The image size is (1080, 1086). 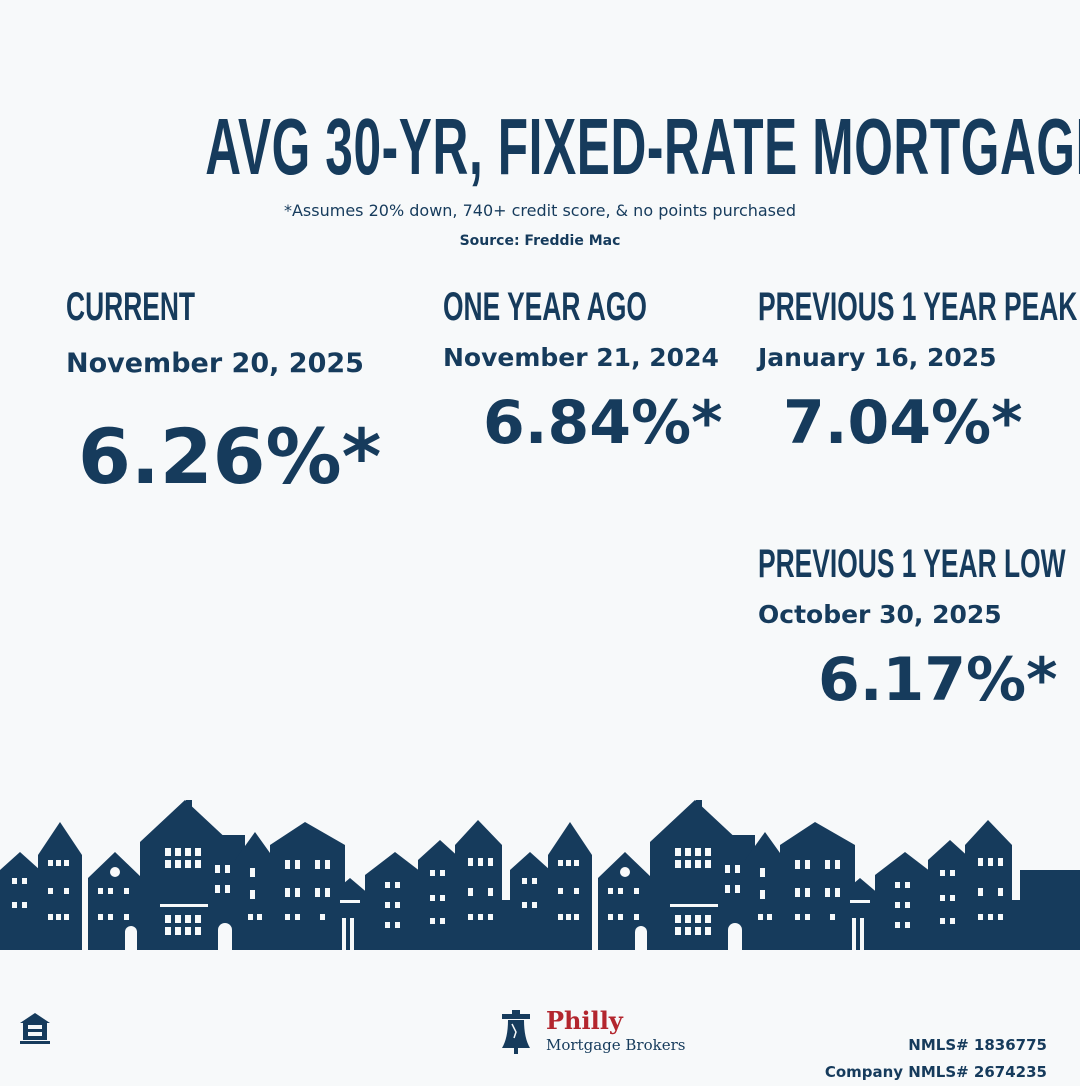 What do you see at coordinates (215, 363) in the screenshot?
I see `current-date: November 20, 2025` at bounding box center [215, 363].